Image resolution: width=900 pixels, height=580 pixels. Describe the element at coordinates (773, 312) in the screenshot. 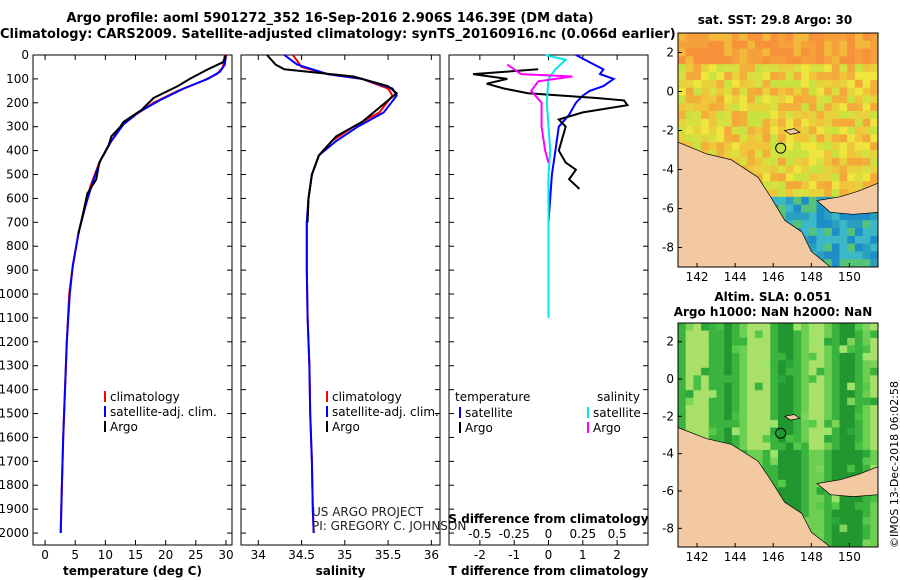

I see `sla-map-title-line2: Argo h1000: NaN h2000: NaN` at that location.